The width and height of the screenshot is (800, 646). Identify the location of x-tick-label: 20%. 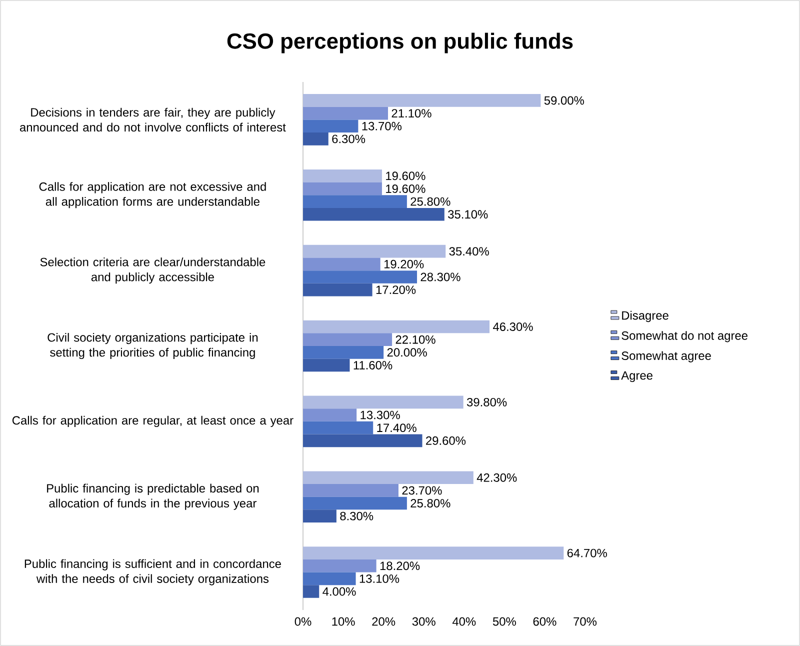
(384, 621).